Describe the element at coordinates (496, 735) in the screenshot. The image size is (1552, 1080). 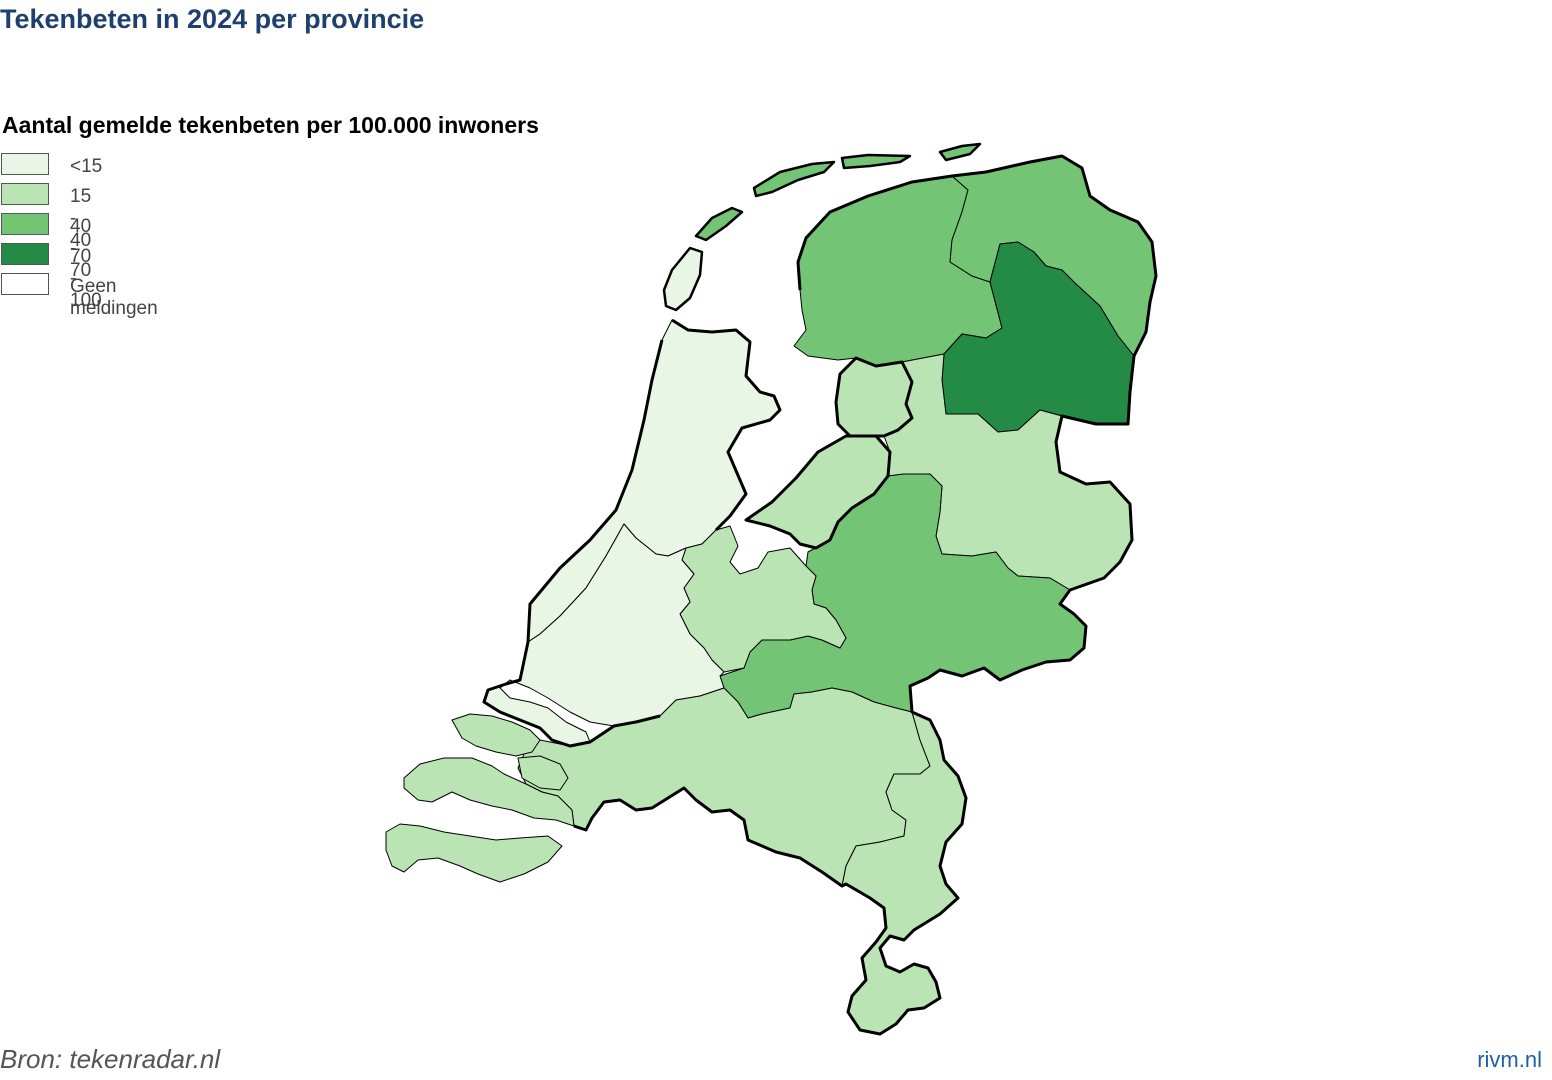
I see `province-zeeland-schouwen` at that location.